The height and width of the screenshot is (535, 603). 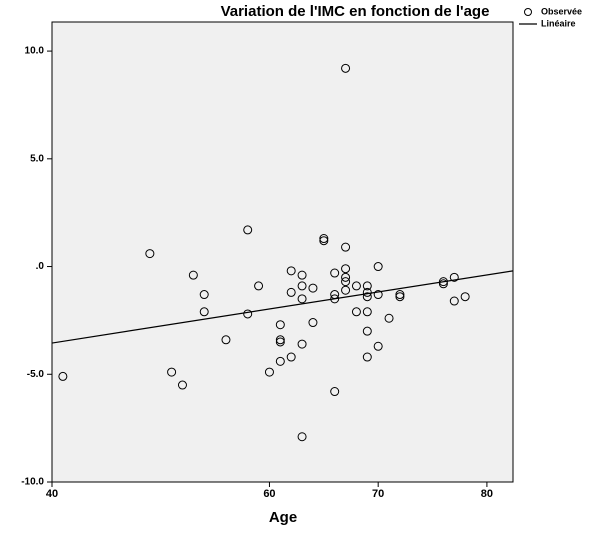 What do you see at coordinates (37, 158) in the screenshot?
I see `y-tick-label: 5.0` at bounding box center [37, 158].